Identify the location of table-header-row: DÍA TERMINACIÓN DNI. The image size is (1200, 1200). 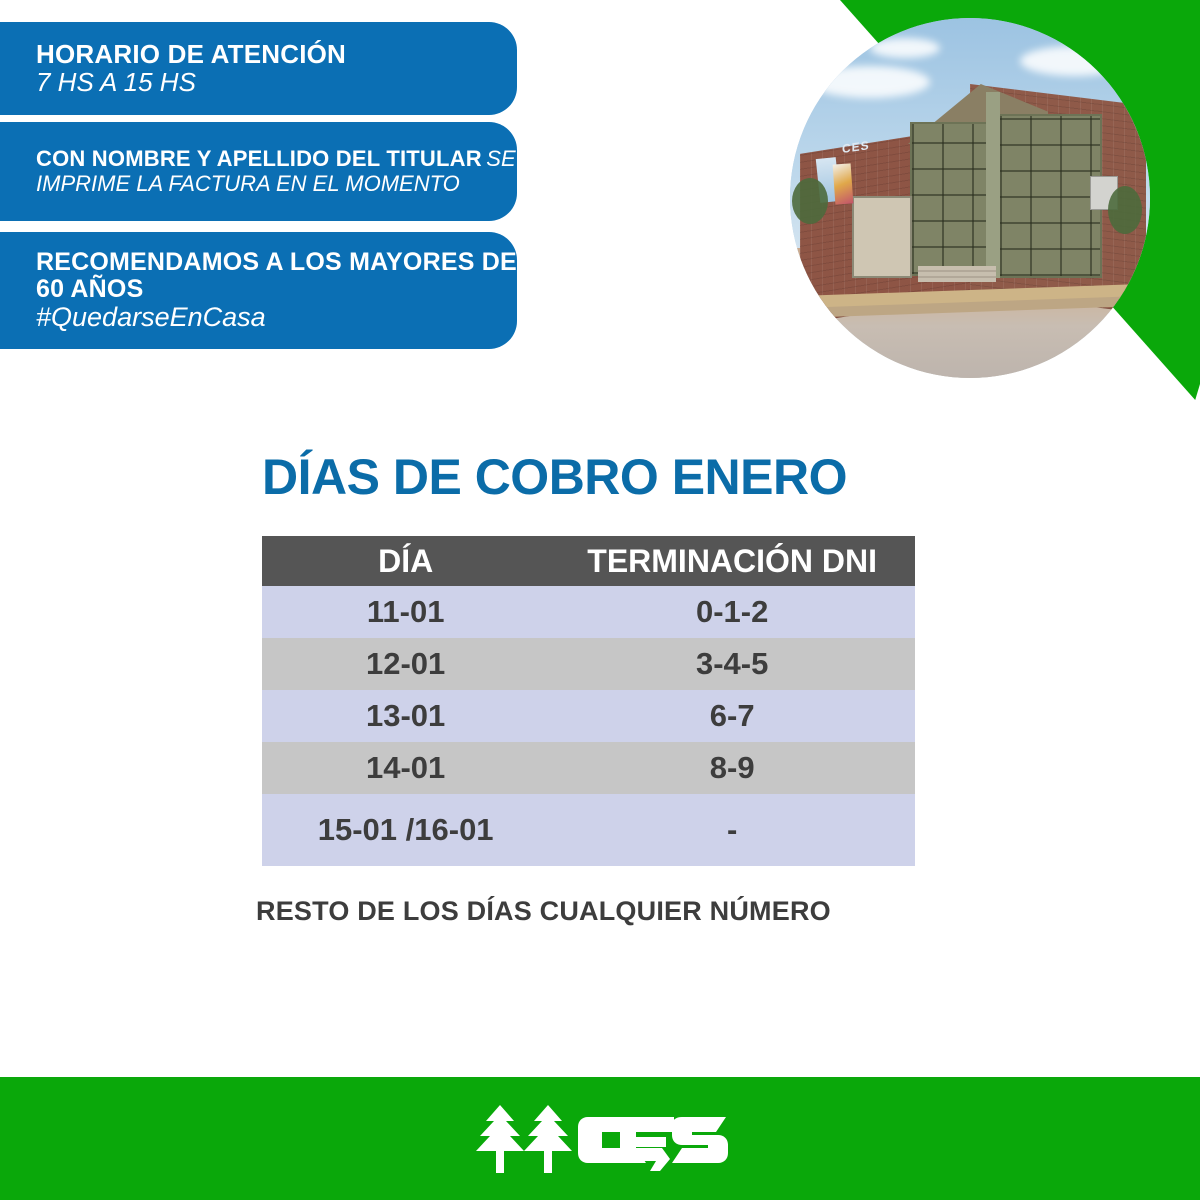
(588, 561).